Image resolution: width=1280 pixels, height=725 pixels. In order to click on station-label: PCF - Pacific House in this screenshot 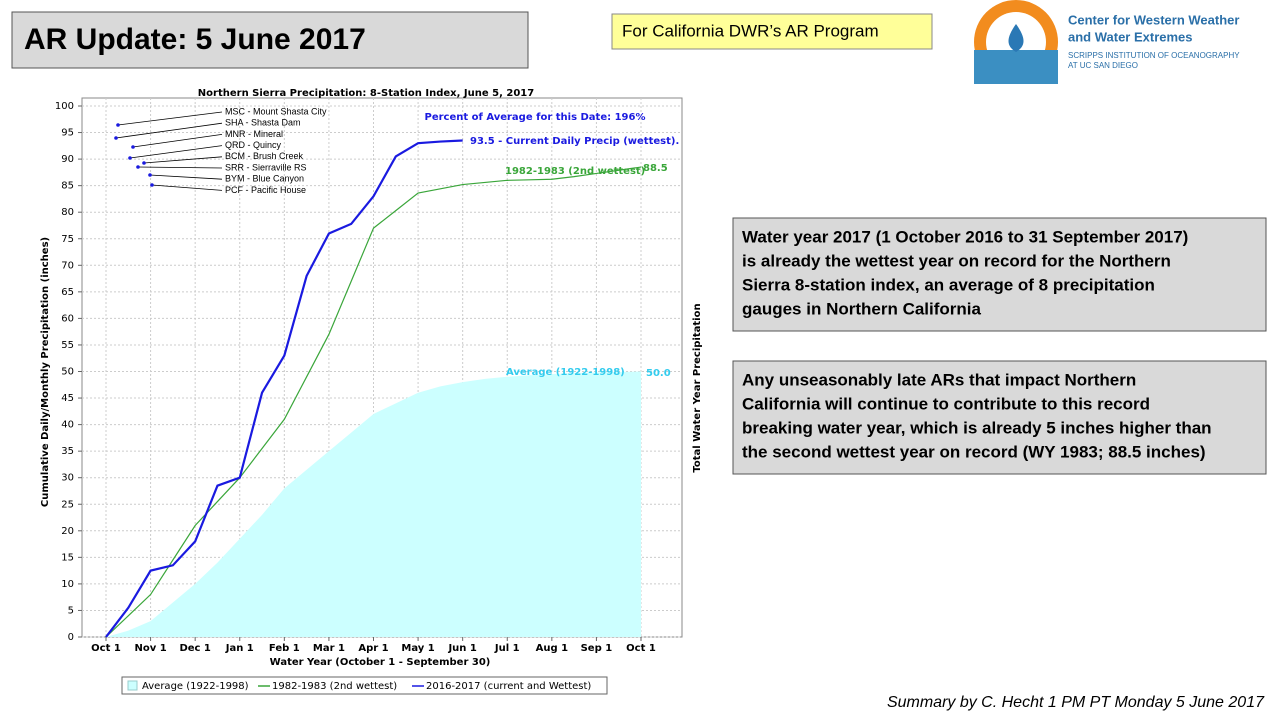, I will do `click(265, 190)`.